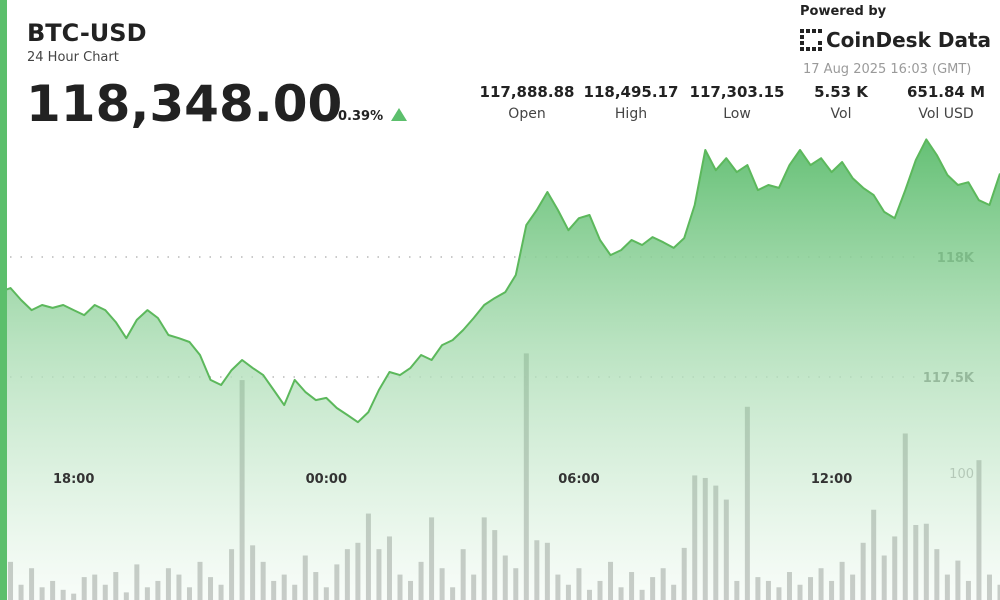  I want to click on stat-value: 117,303.15, so click(737, 92).